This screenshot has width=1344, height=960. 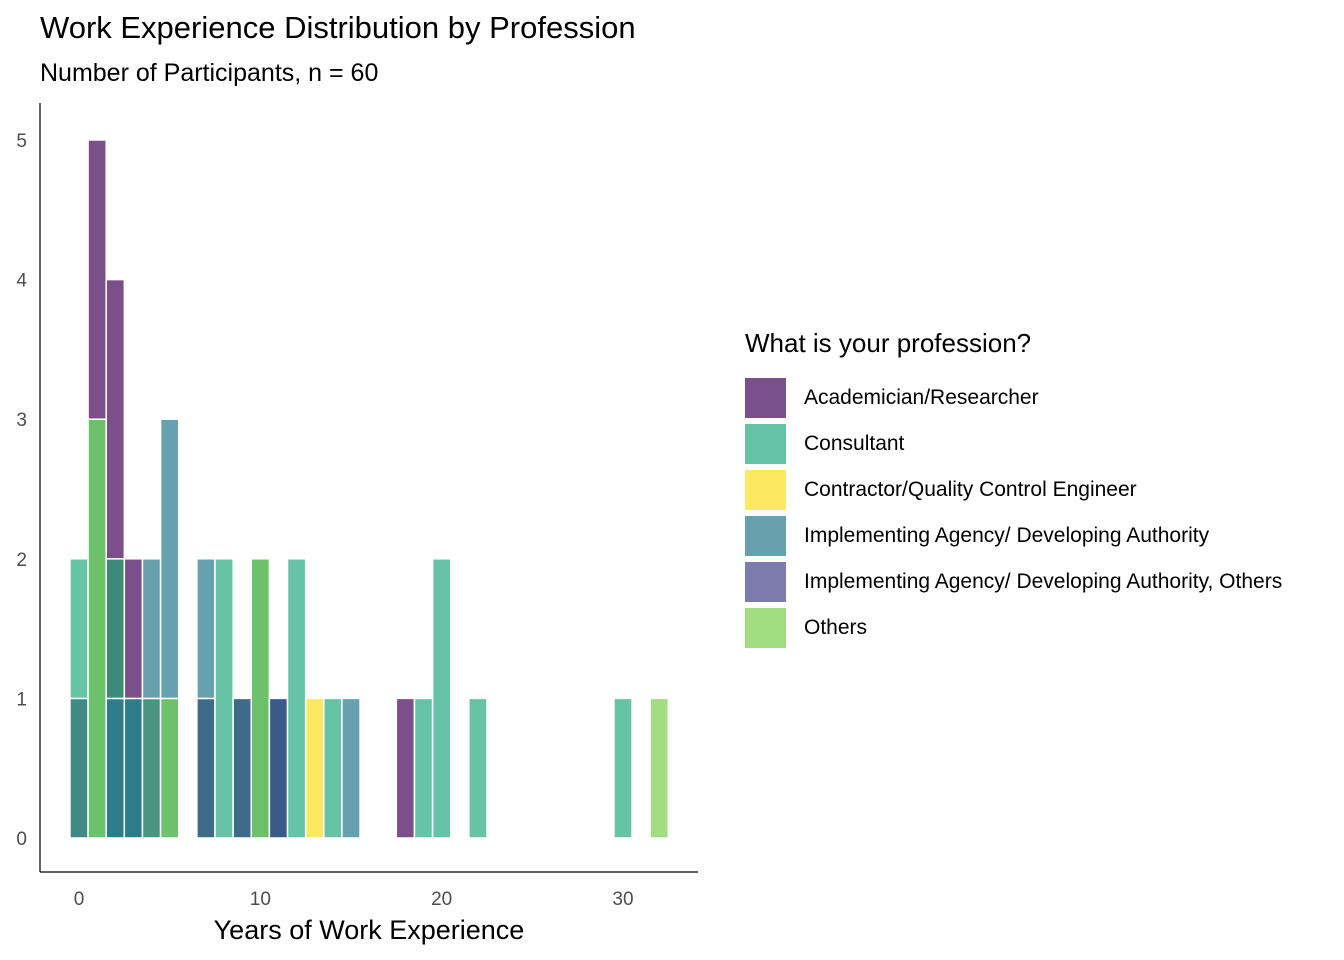 I want to click on y-tick-label: 1, so click(x=21, y=699).